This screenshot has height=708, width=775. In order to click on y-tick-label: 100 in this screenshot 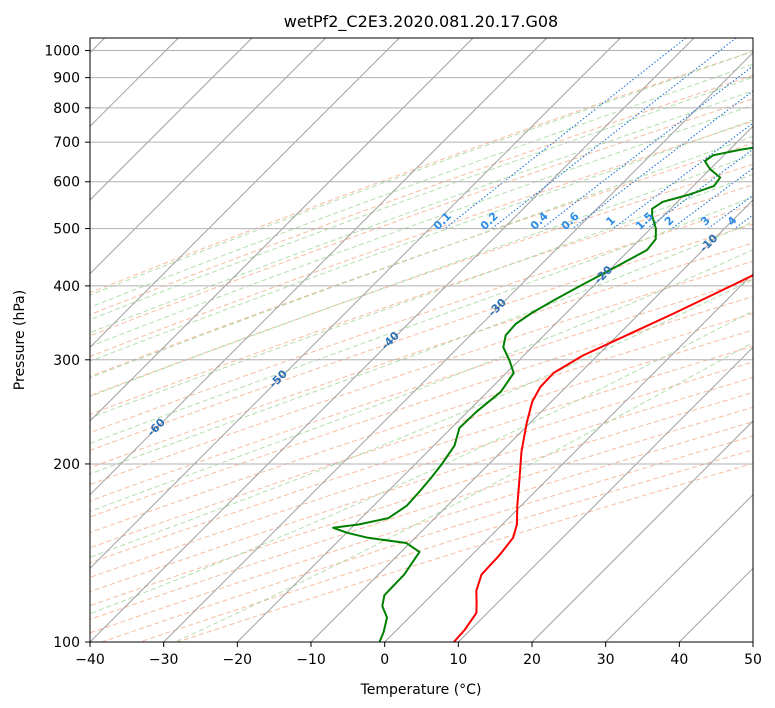, I will do `click(66, 643)`.